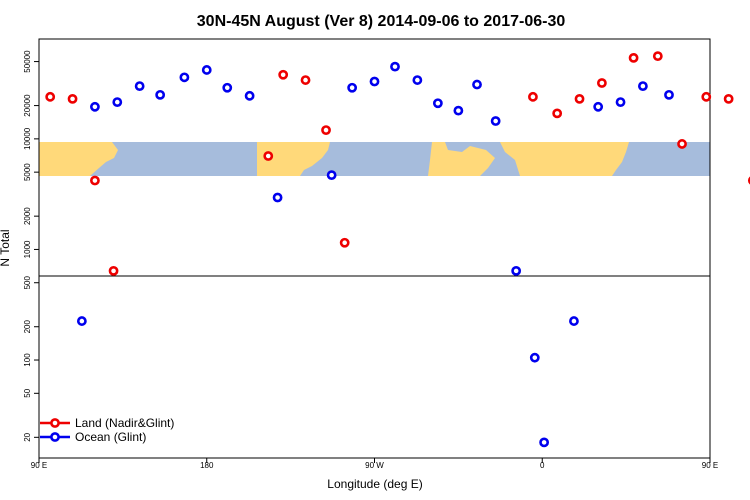  I want to click on x-tick-label: 180, so click(207, 465).